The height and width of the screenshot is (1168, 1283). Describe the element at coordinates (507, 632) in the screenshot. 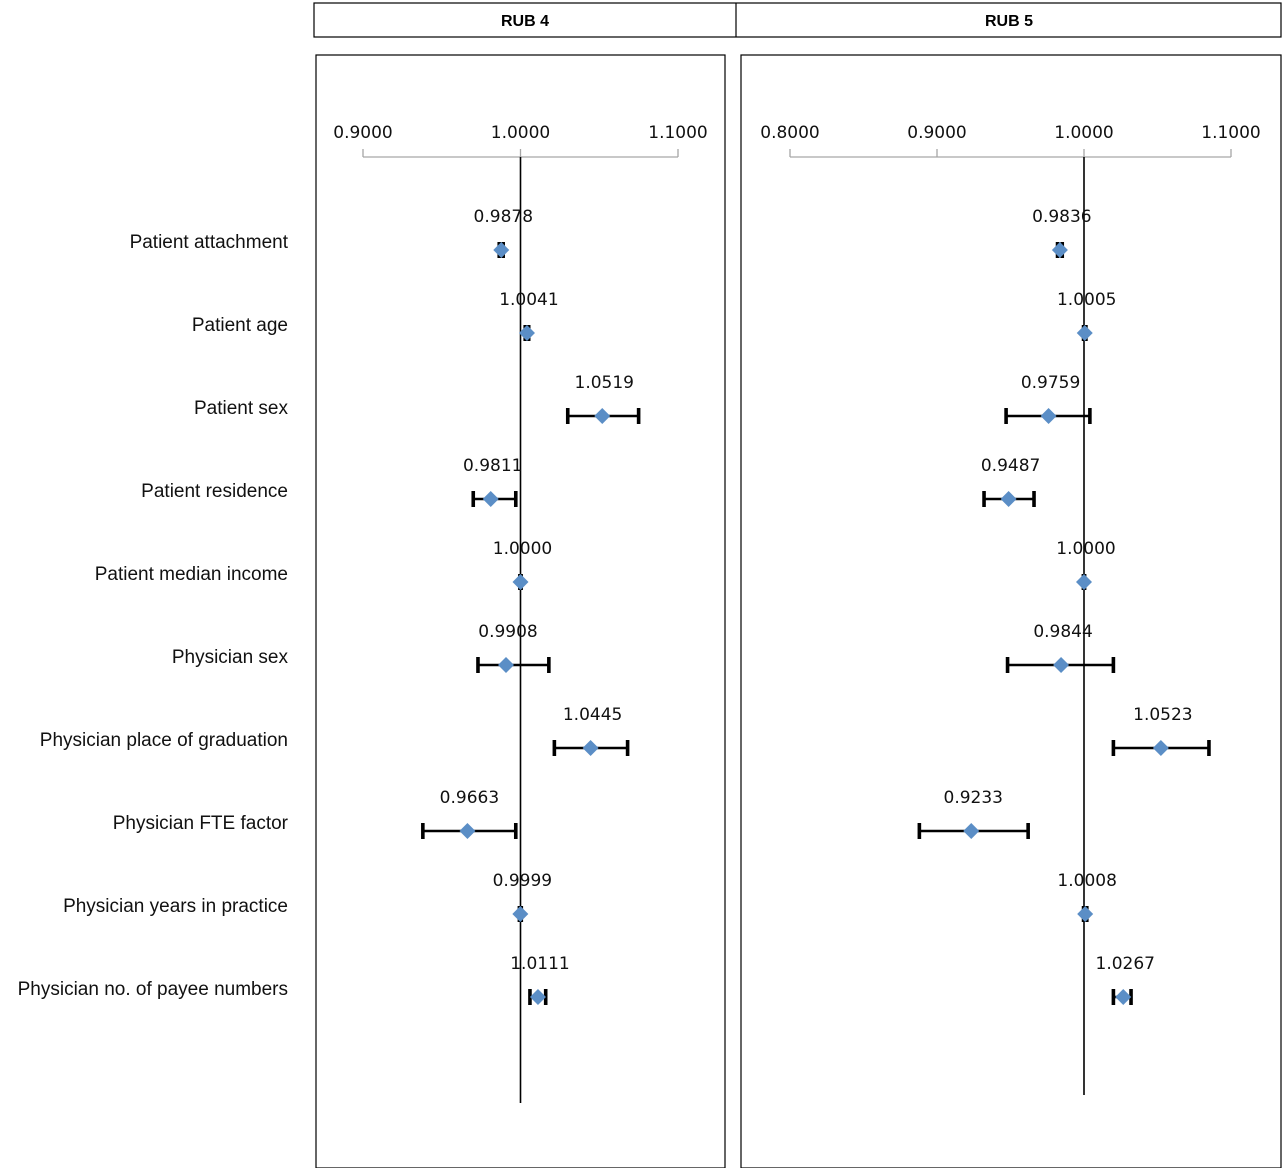

I see `value-label: 0.9908` at that location.